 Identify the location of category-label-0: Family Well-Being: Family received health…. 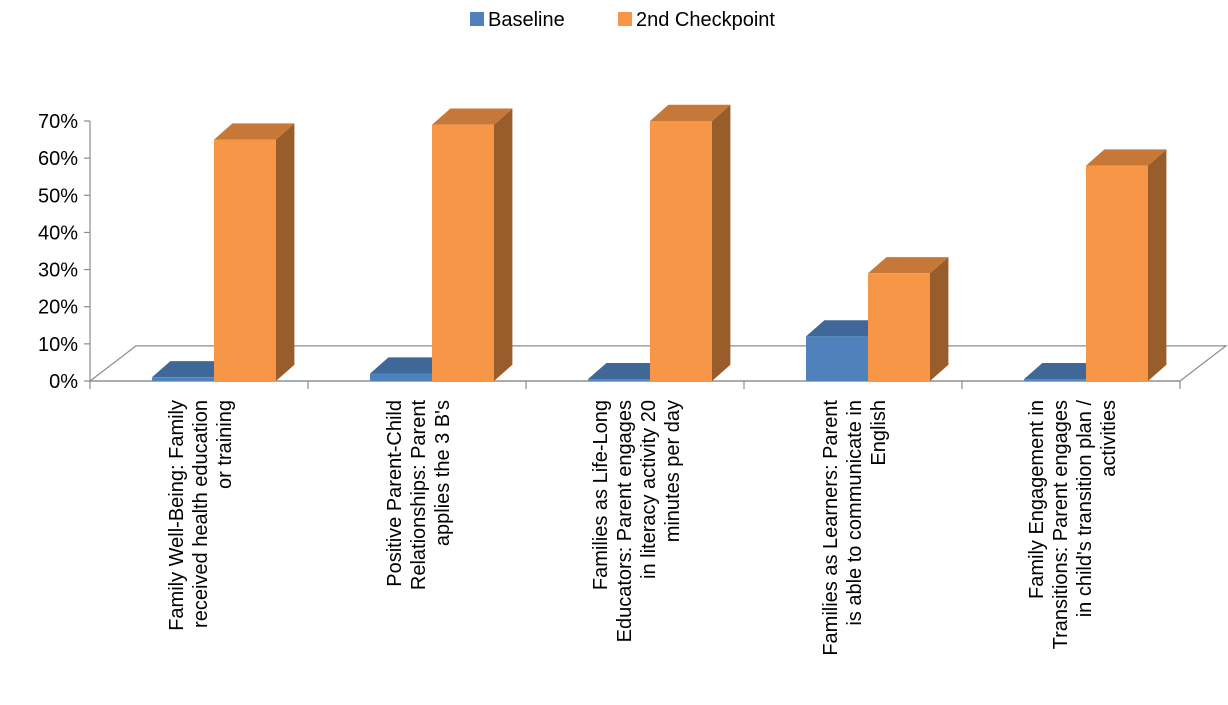
(201, 515).